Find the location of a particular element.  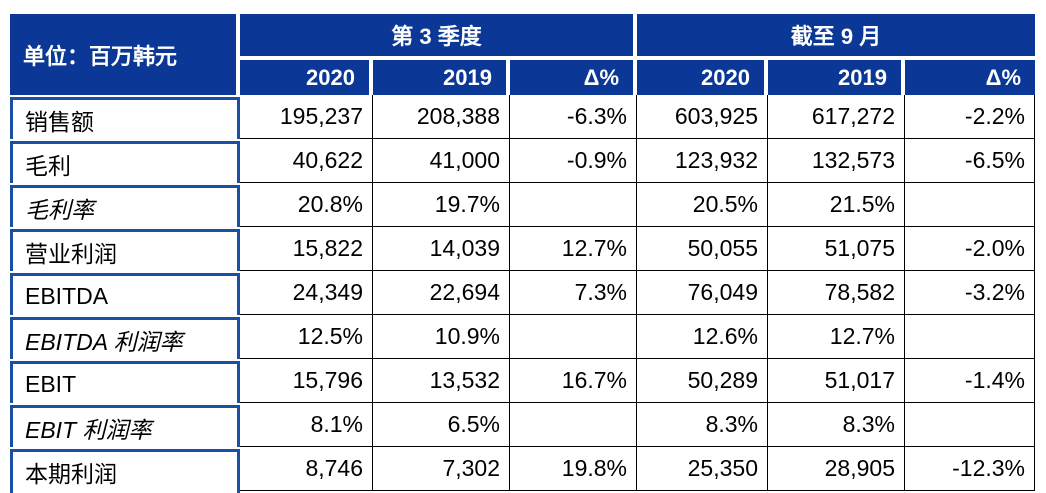

table-row-label: EBITDA 利润率 is located at coordinates (125, 339).